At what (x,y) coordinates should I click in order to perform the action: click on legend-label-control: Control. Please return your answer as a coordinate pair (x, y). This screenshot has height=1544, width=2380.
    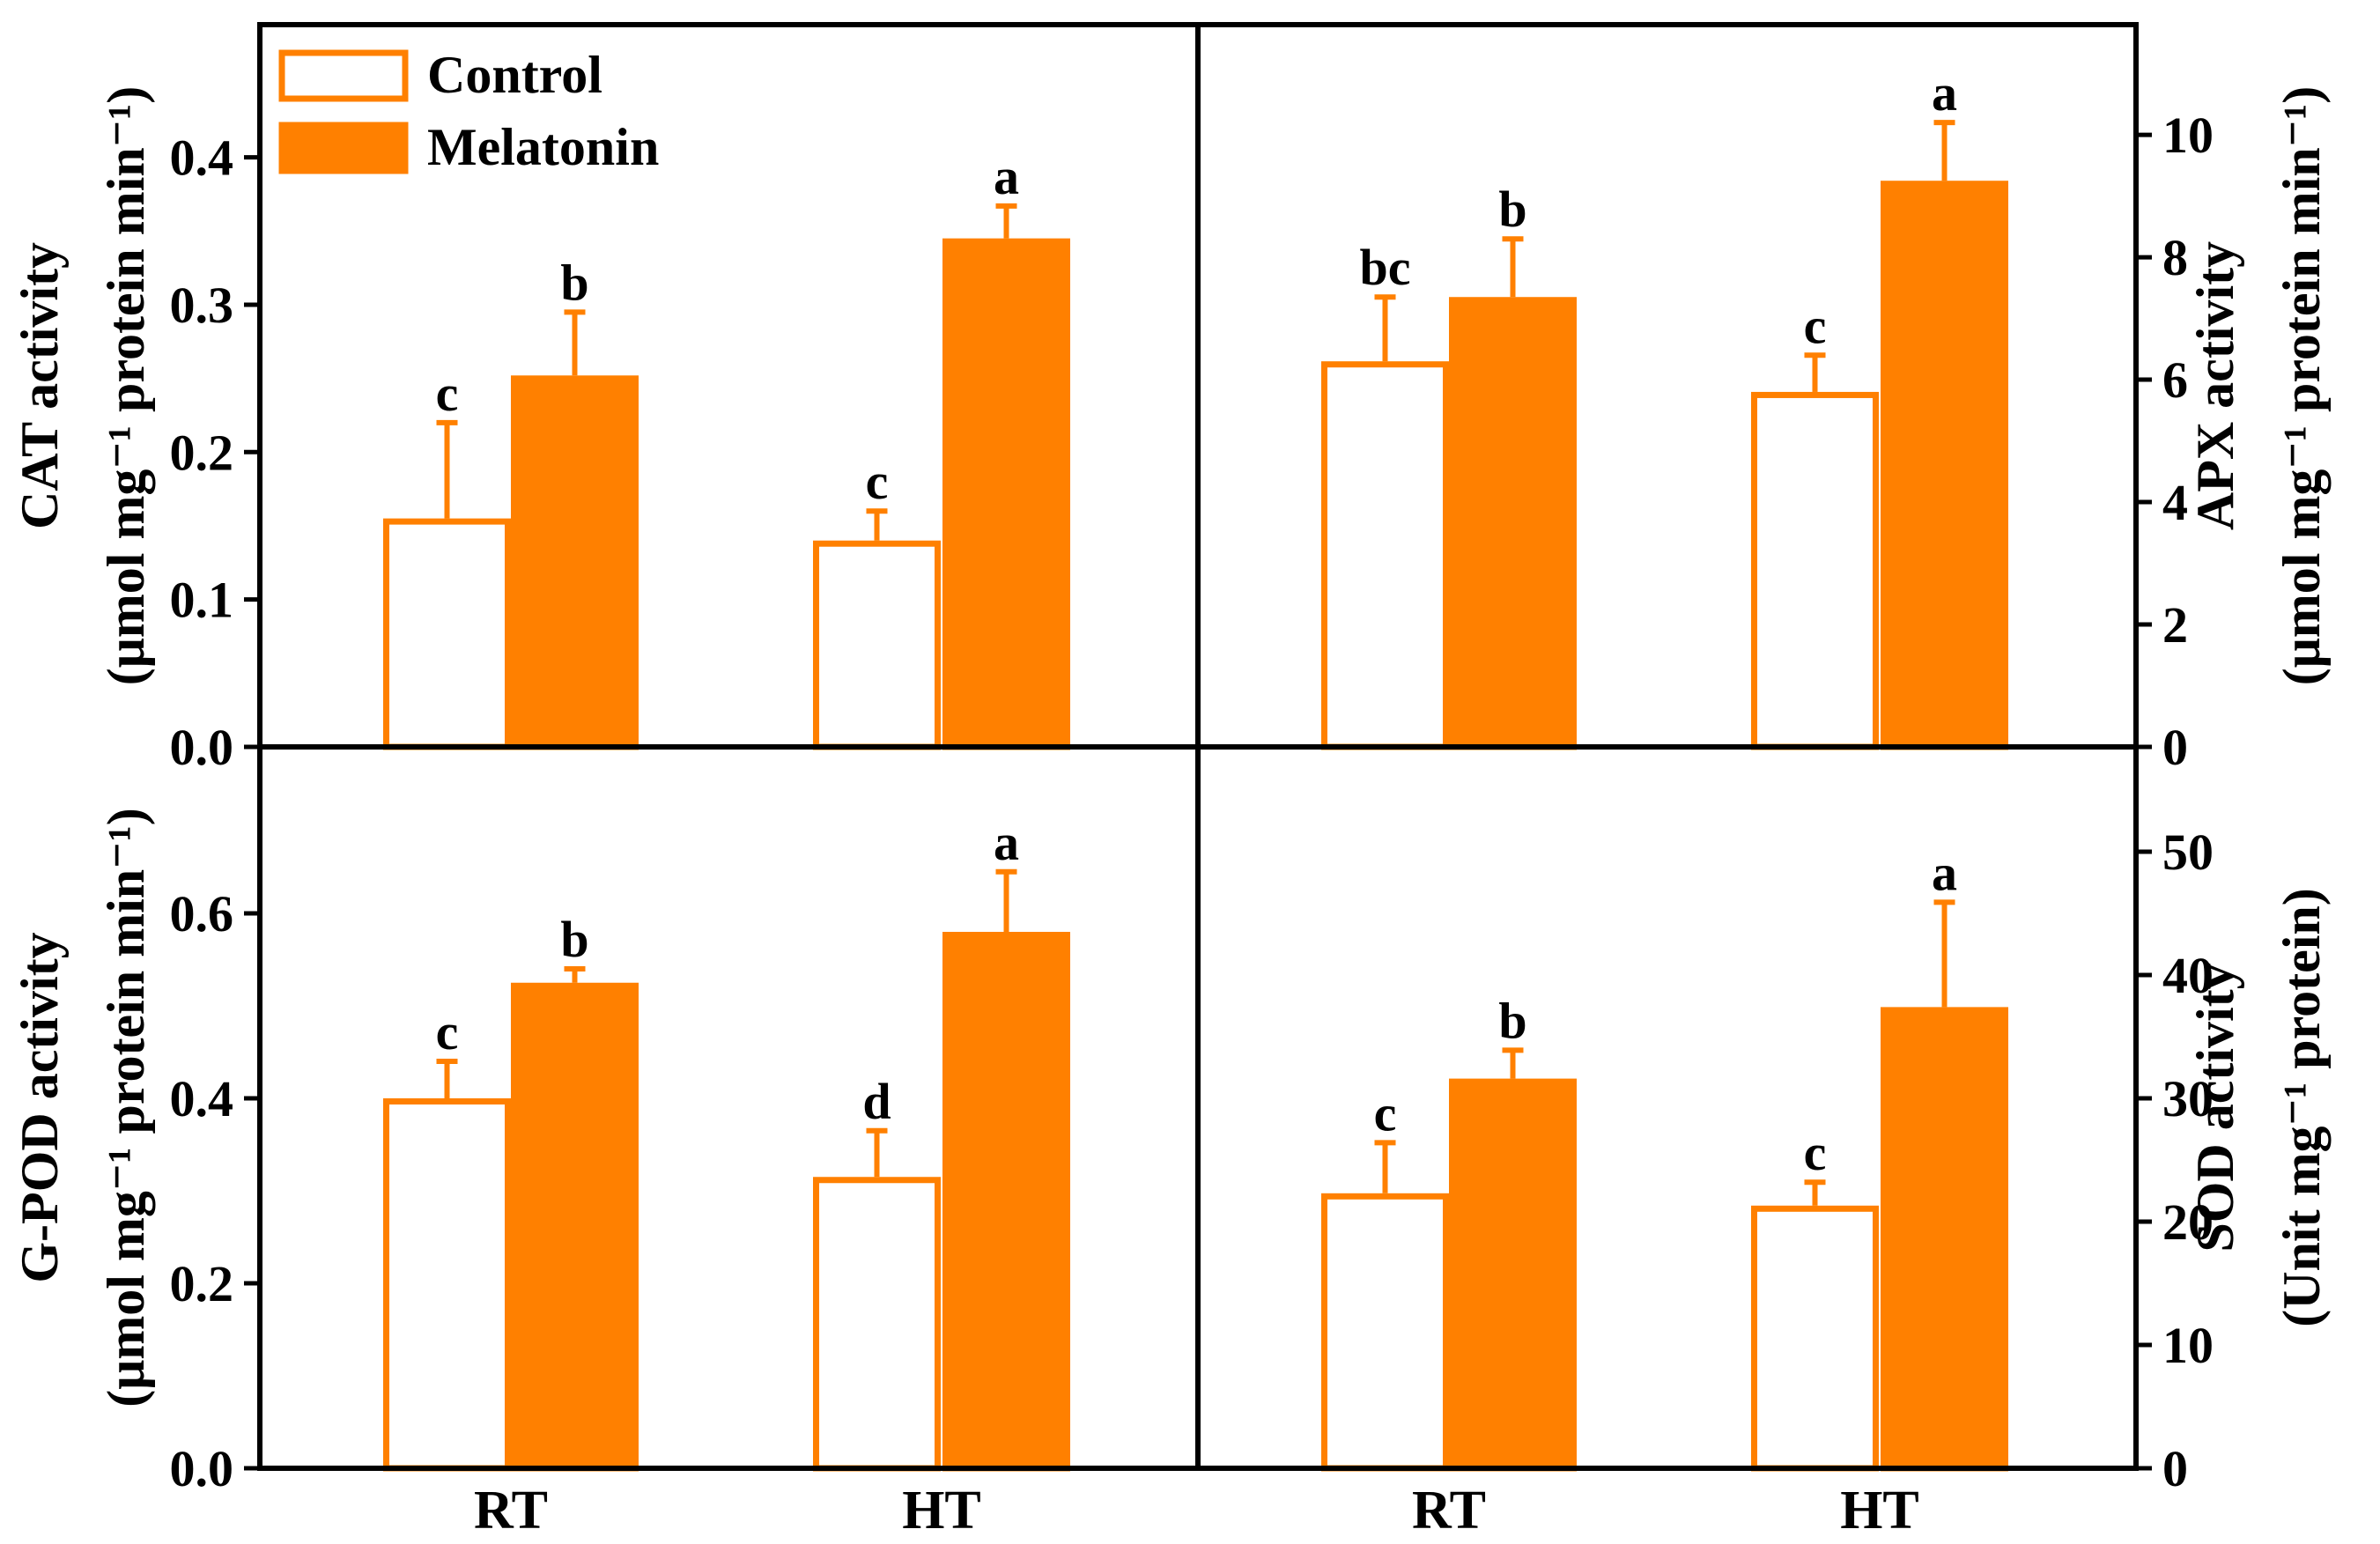
    Looking at the image, I should click on (514, 75).